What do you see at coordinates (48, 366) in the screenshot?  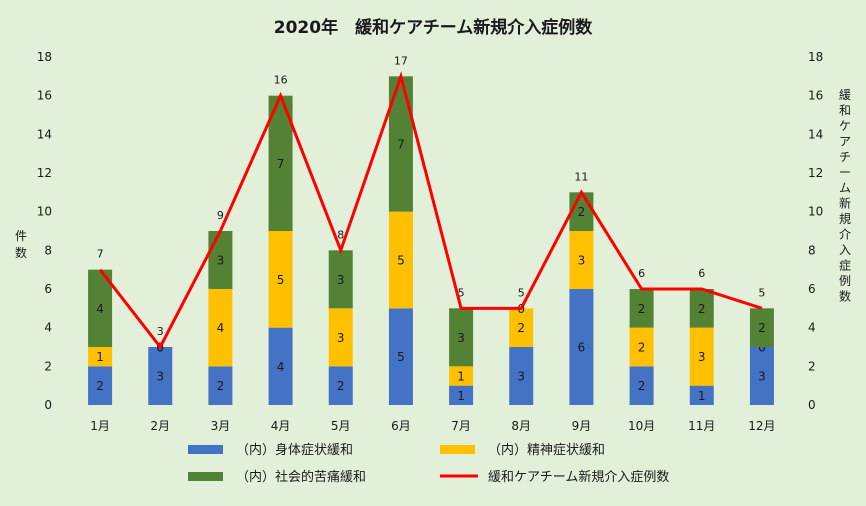 I see `y-tick-label: 2` at bounding box center [48, 366].